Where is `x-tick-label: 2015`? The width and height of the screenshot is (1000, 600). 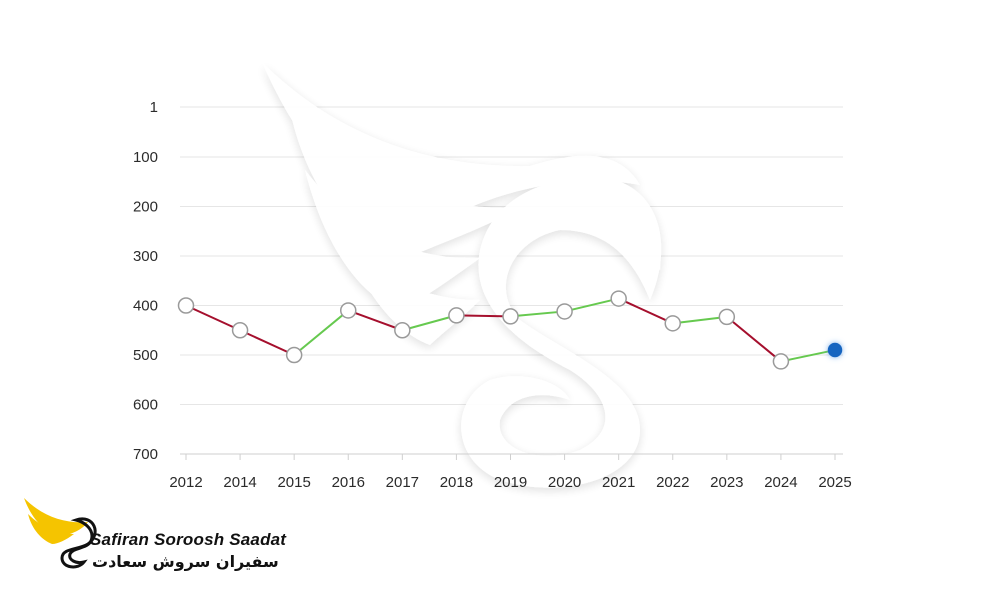 x-tick-label: 2015 is located at coordinates (293, 482).